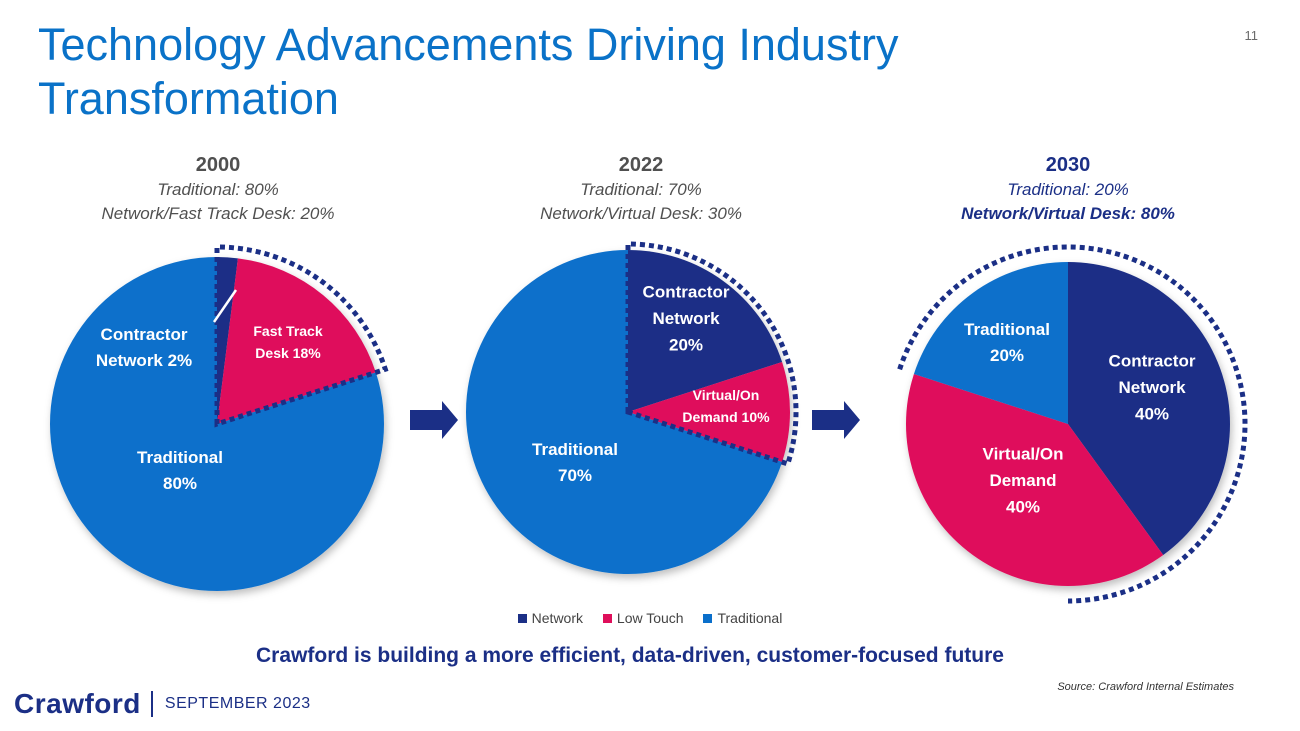  Describe the element at coordinates (218, 213) in the screenshot. I see `network-share: Network/Fast Track Desk: 20%` at that location.